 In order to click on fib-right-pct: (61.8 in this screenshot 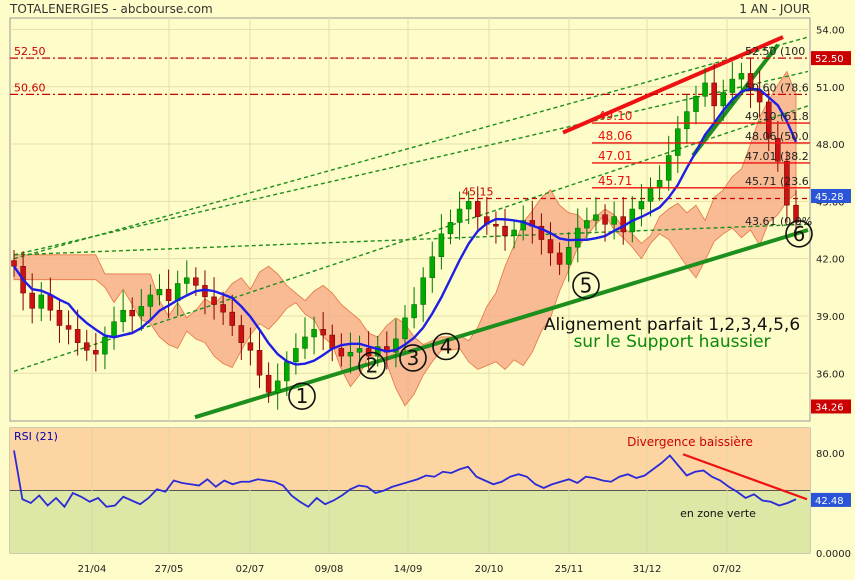, I will do `click(794, 116)`.